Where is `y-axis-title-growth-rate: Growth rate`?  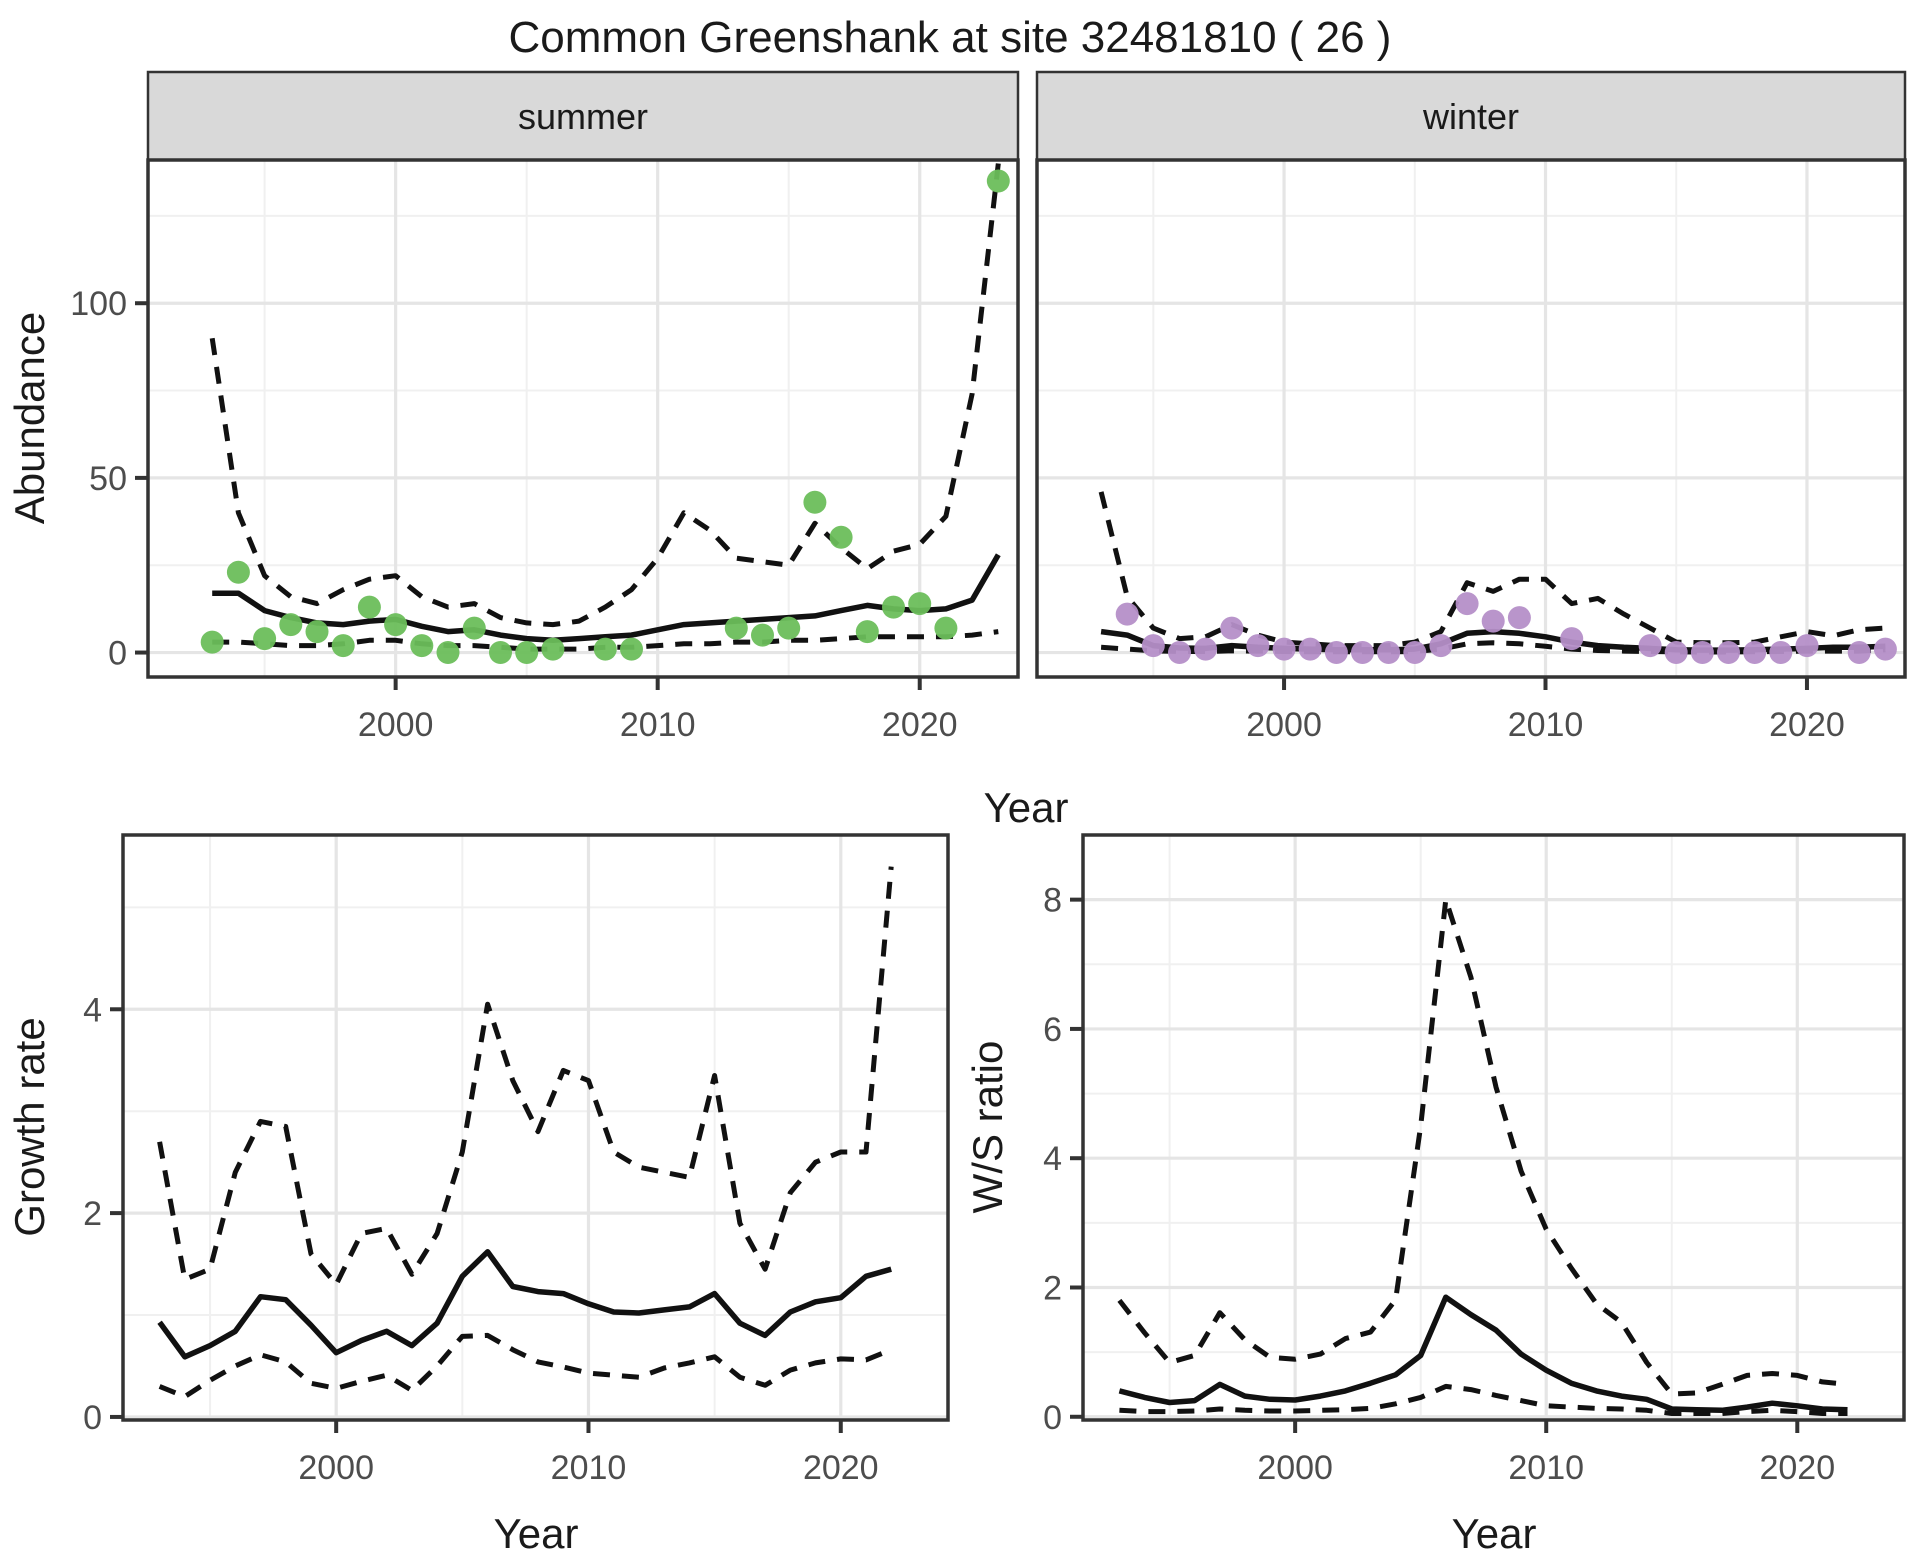
y-axis-title-growth-rate: Growth rate is located at coordinates (29, 1126).